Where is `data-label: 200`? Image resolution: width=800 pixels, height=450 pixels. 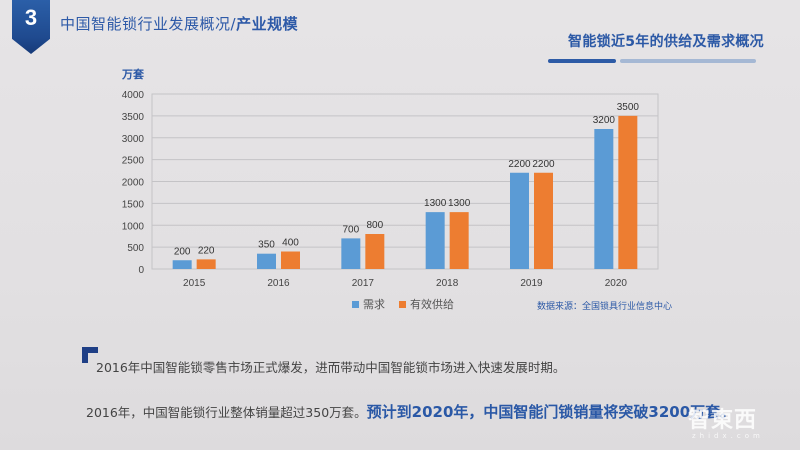 data-label: 200 is located at coordinates (182, 251).